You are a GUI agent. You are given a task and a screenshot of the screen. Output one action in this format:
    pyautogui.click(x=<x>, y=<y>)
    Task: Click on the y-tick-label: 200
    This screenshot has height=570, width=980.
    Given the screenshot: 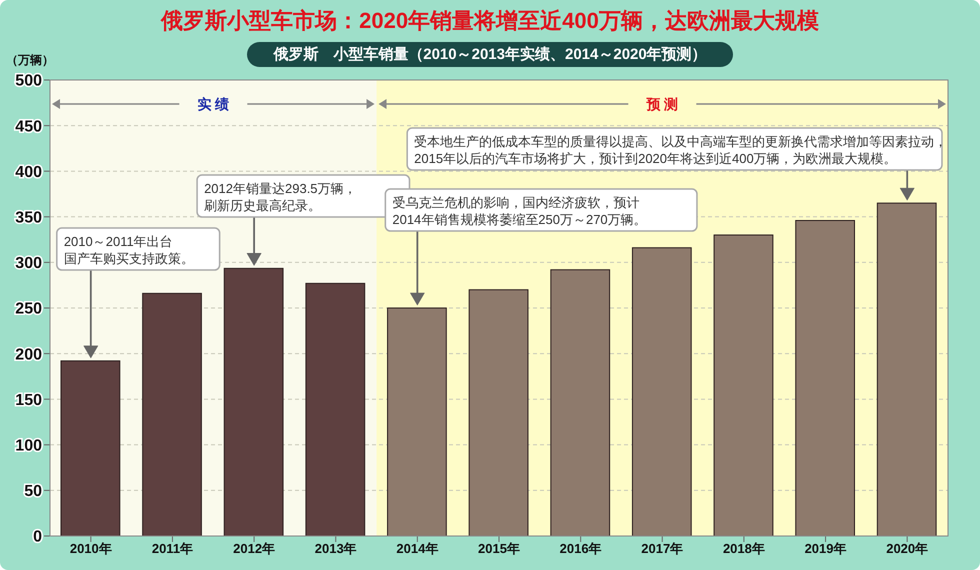 What is the action you would take?
    pyautogui.click(x=28, y=355)
    